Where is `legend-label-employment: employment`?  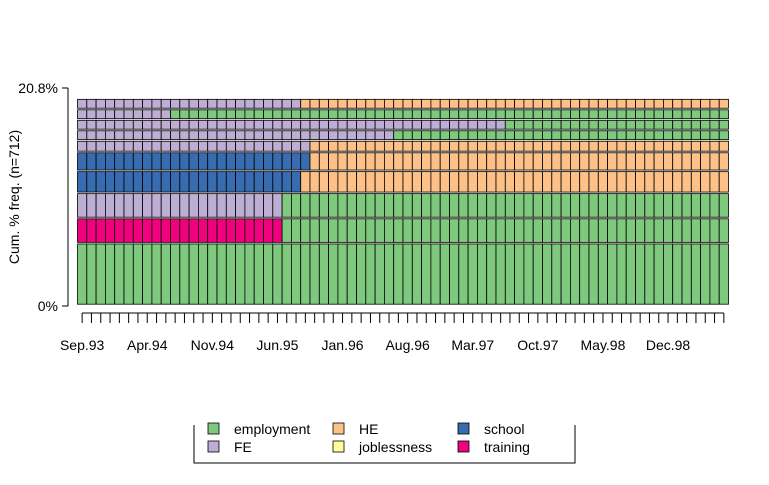
legend-label-employment: employment is located at coordinates (272, 429).